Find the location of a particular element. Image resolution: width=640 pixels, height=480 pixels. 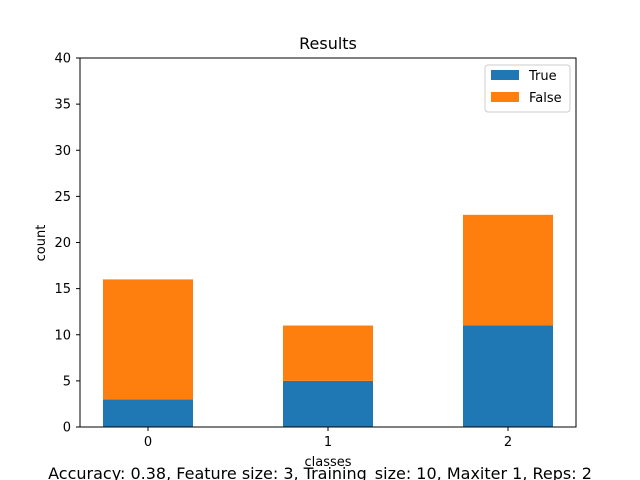

y-axis-label: count is located at coordinates (41, 243).